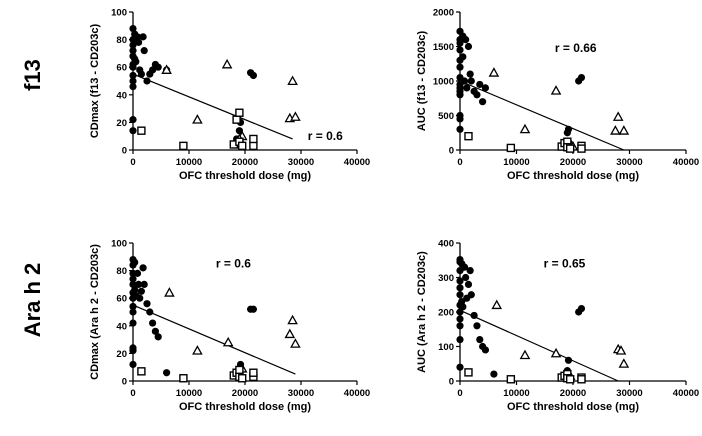 Image resolution: width=702 pixels, height=436 pixels. I want to click on y-tick-label: 80, so click(121, 40).